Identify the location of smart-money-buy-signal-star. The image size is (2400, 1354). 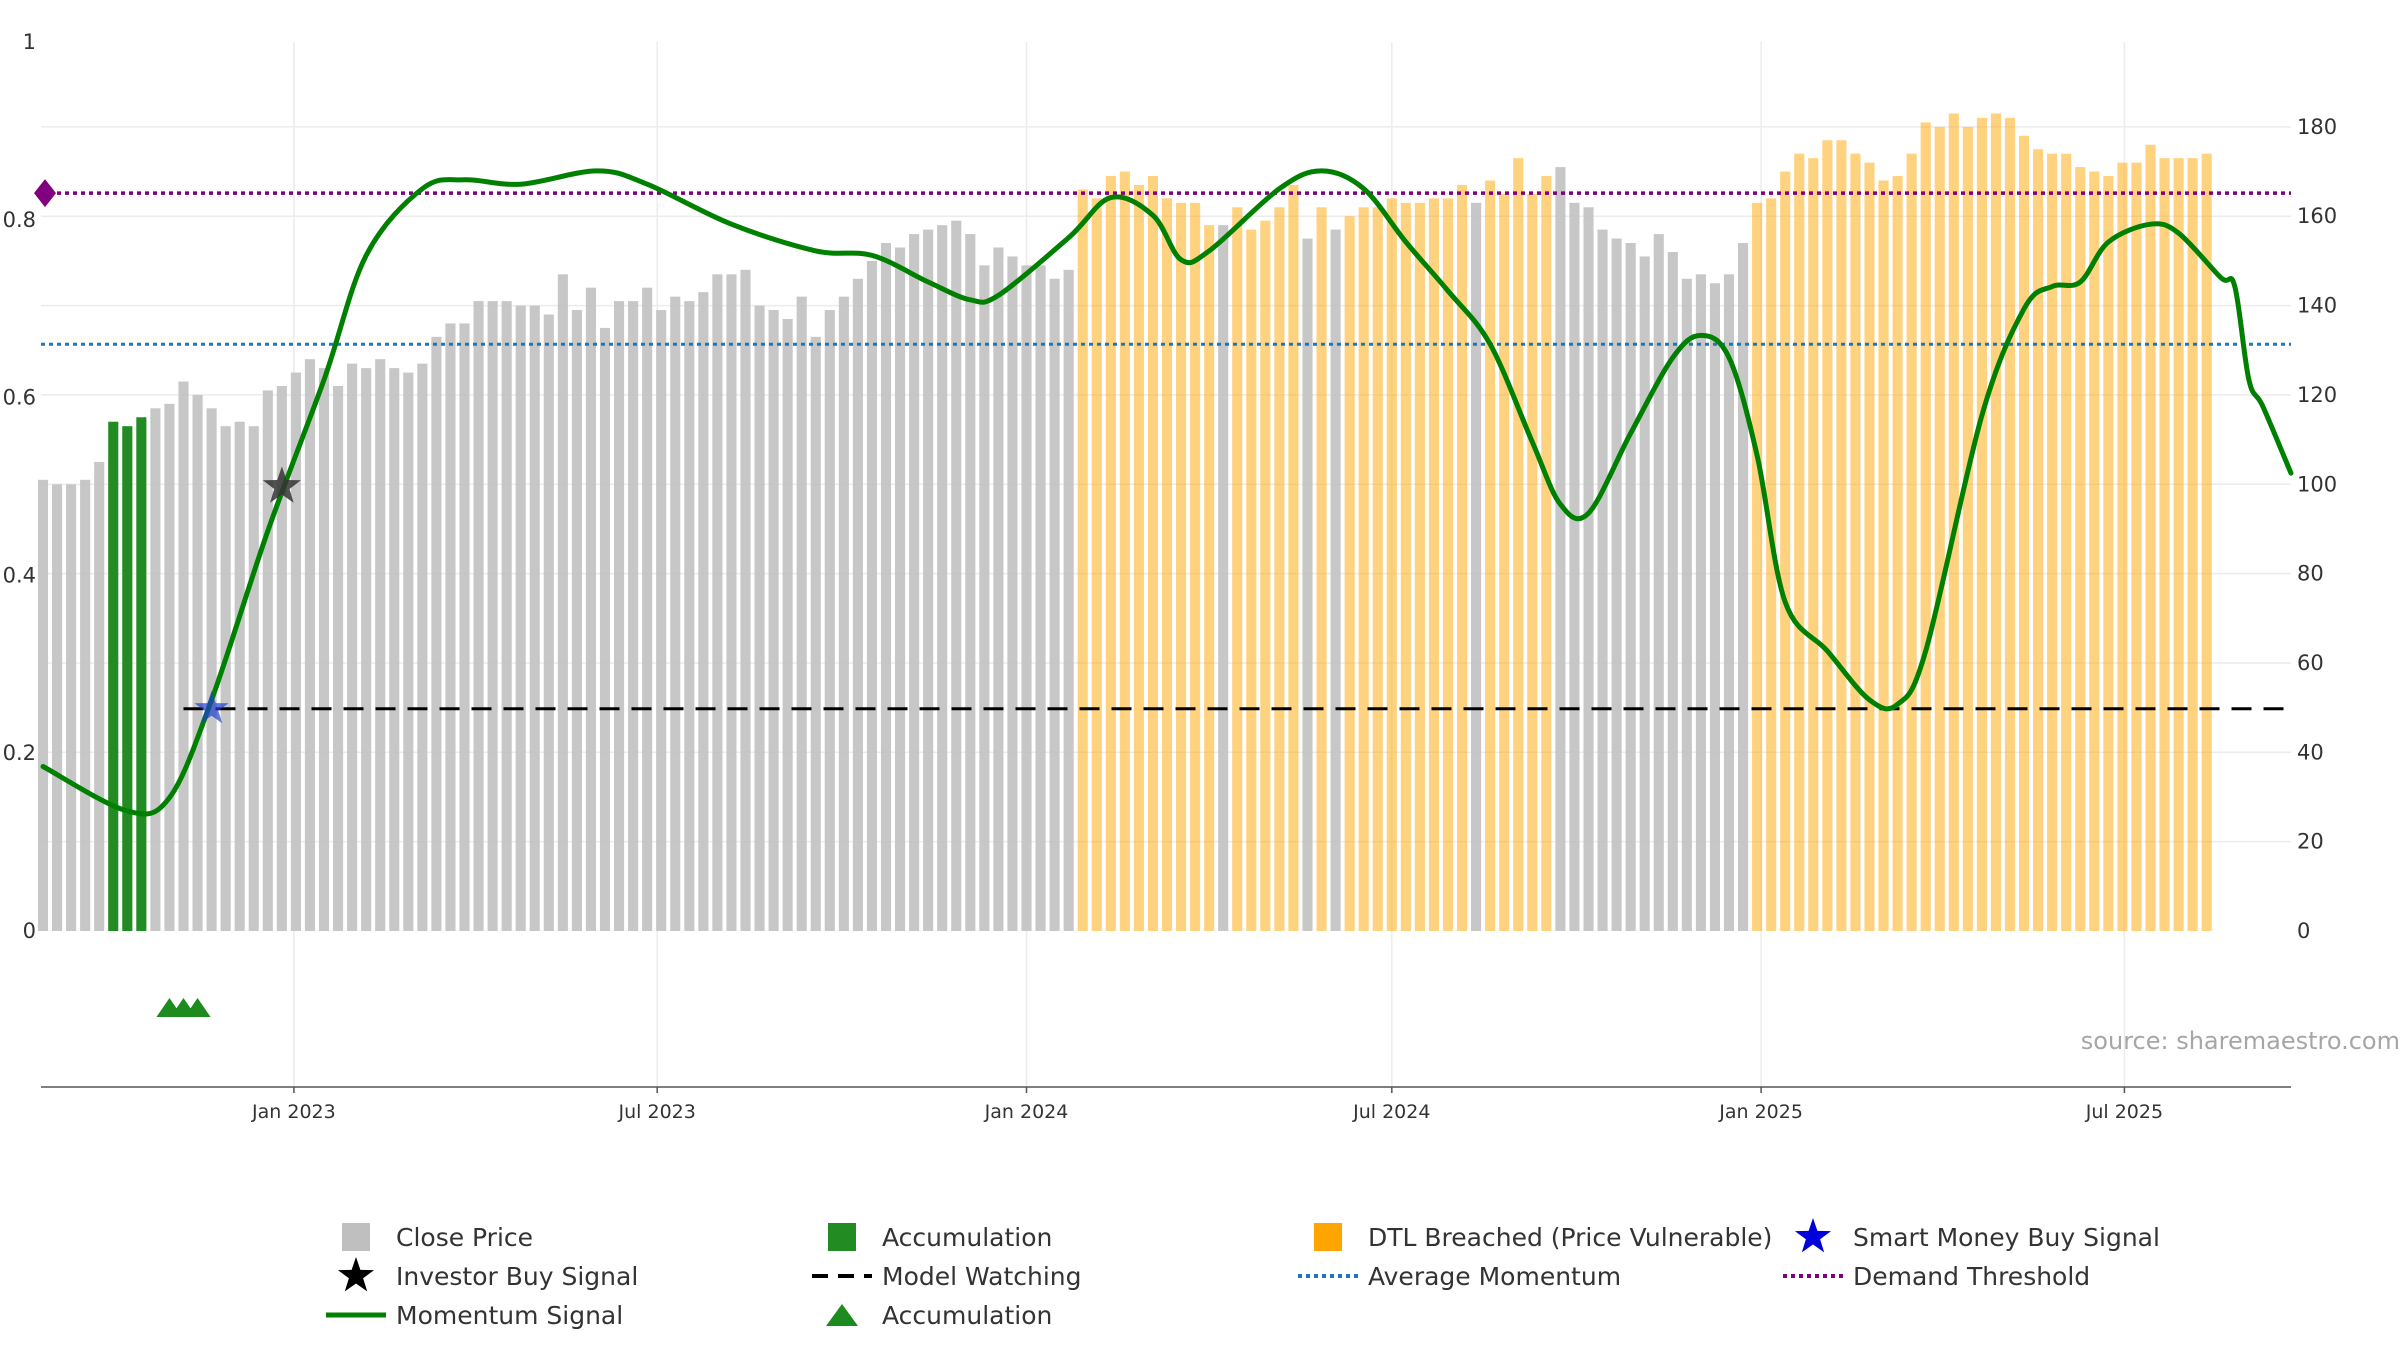
(211, 707).